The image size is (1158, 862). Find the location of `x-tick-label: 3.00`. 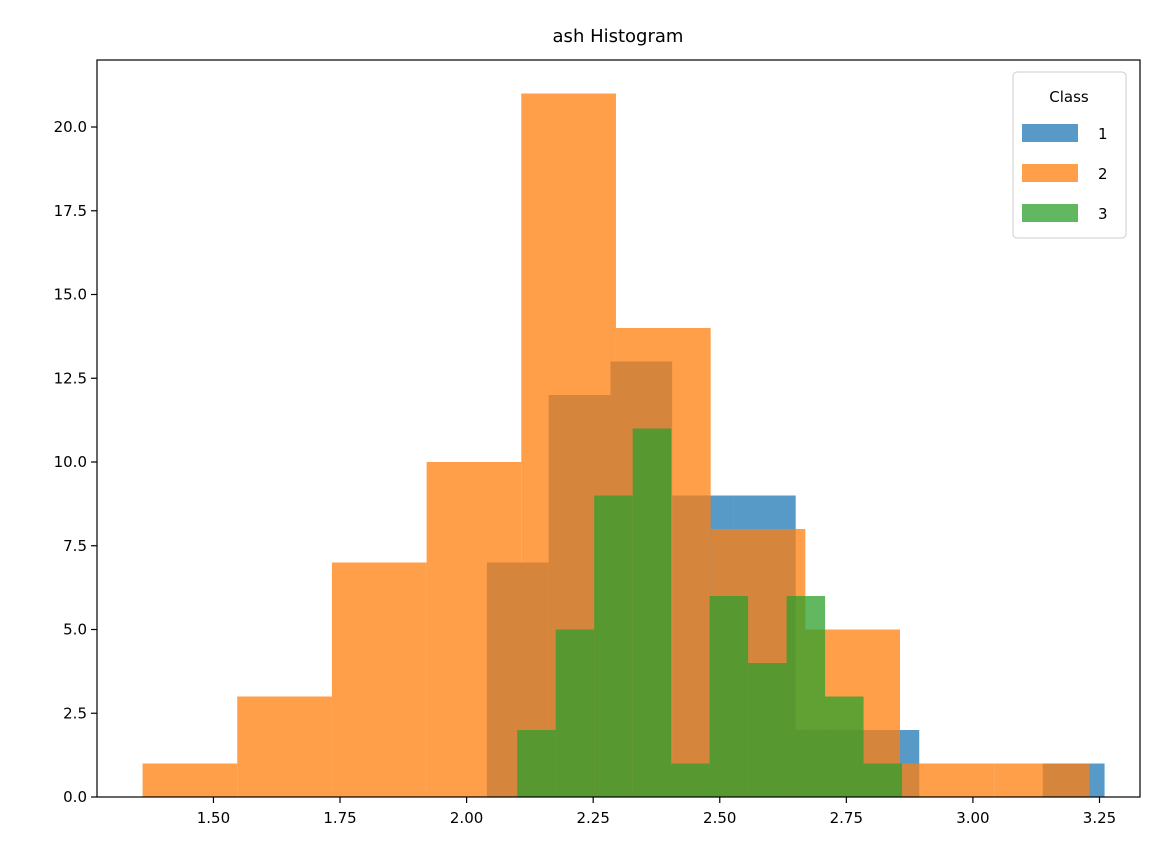

x-tick-label: 3.00 is located at coordinates (972, 818).